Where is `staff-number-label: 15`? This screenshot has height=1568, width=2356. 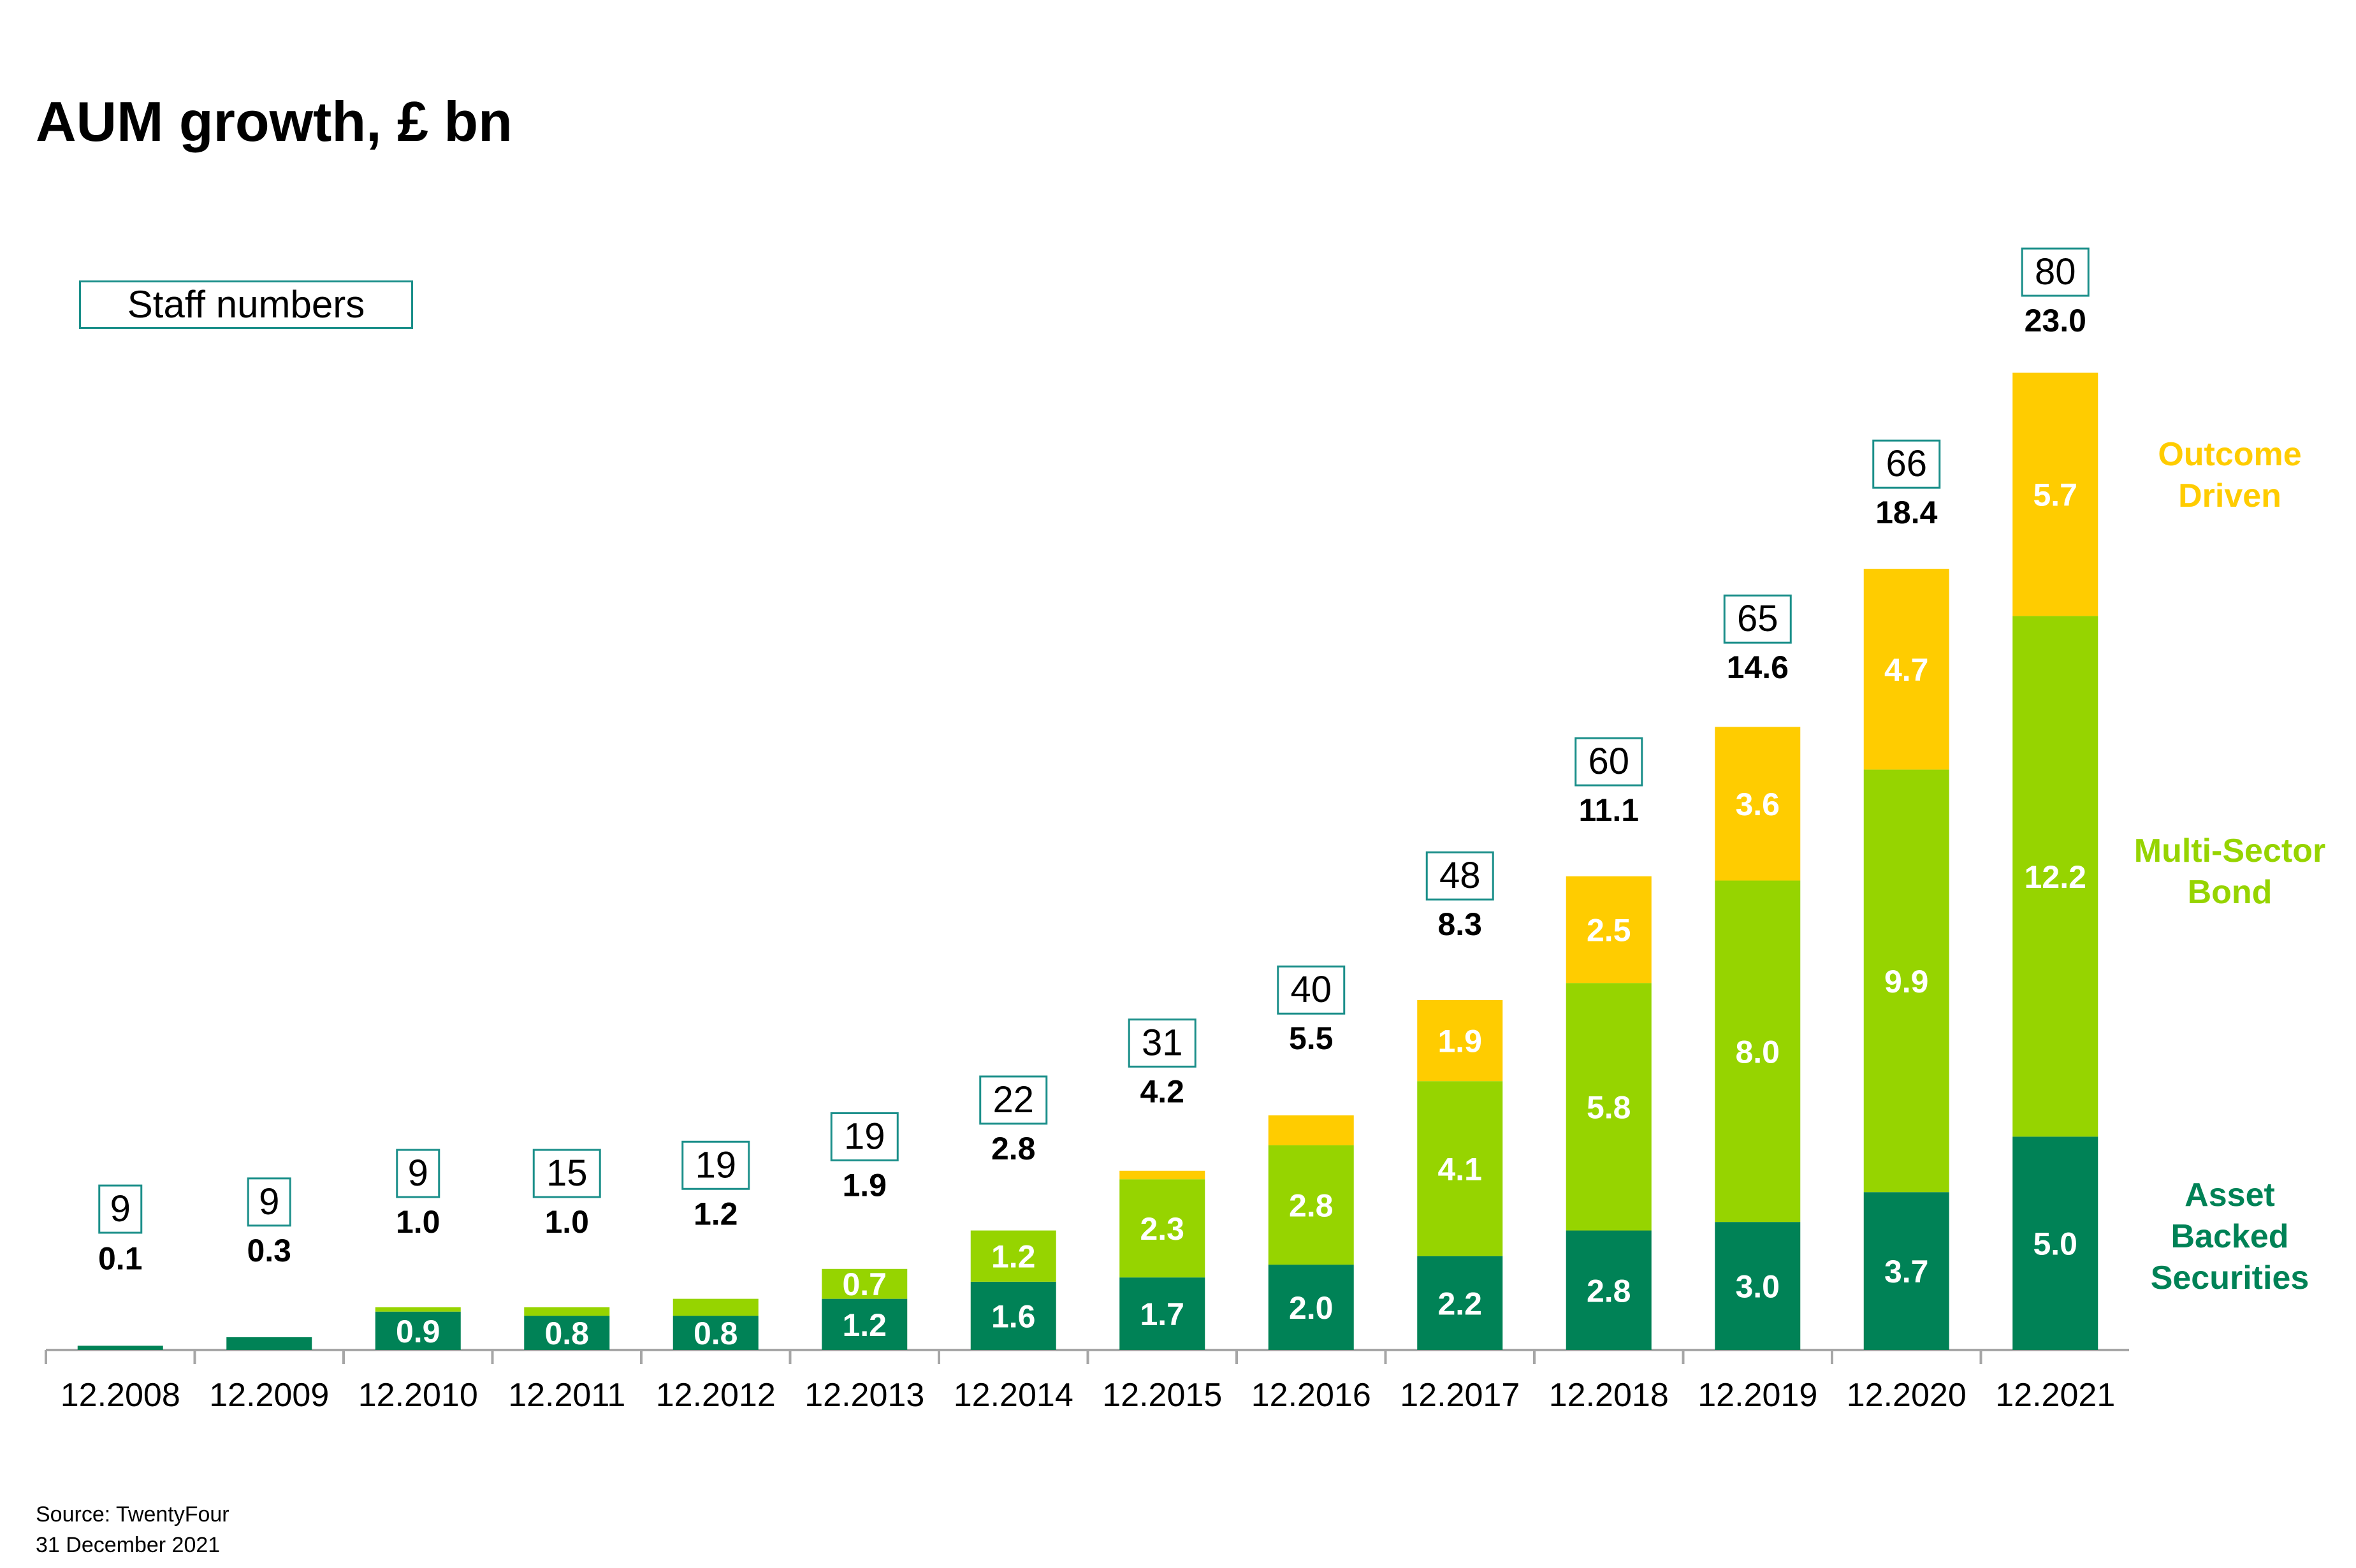 staff-number-label: 15 is located at coordinates (567, 1173).